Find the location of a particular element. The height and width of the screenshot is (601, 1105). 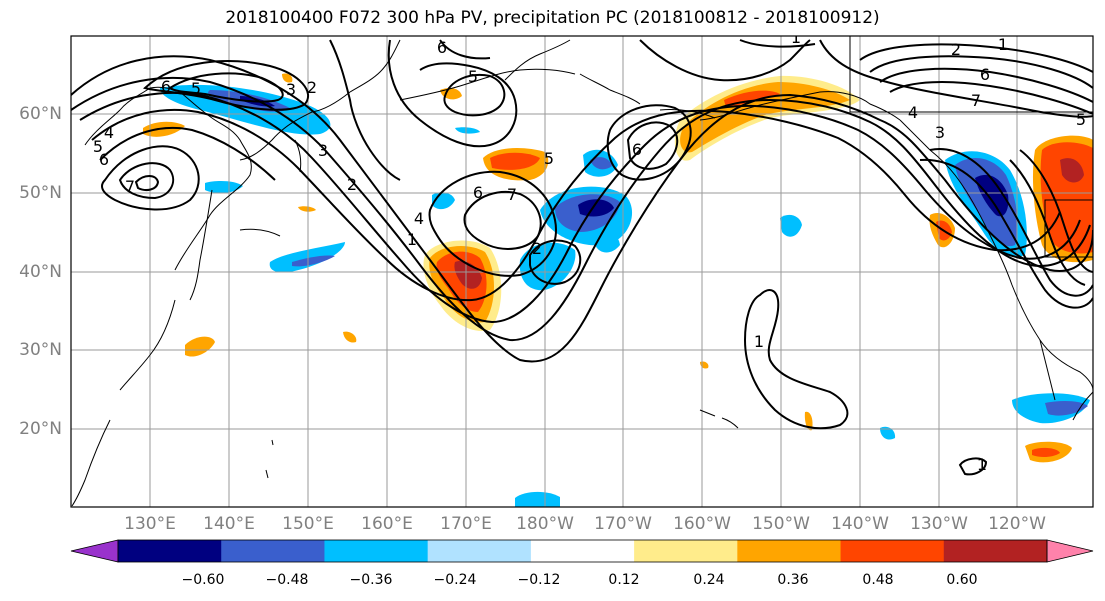

colorbar-tick-label: −0.24 is located at coordinates (455, 580).